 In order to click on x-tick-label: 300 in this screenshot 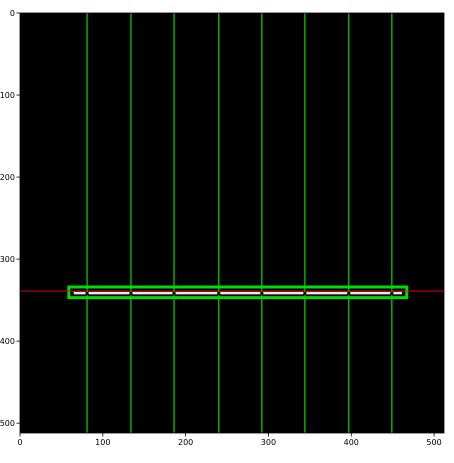, I will do `click(268, 442)`.